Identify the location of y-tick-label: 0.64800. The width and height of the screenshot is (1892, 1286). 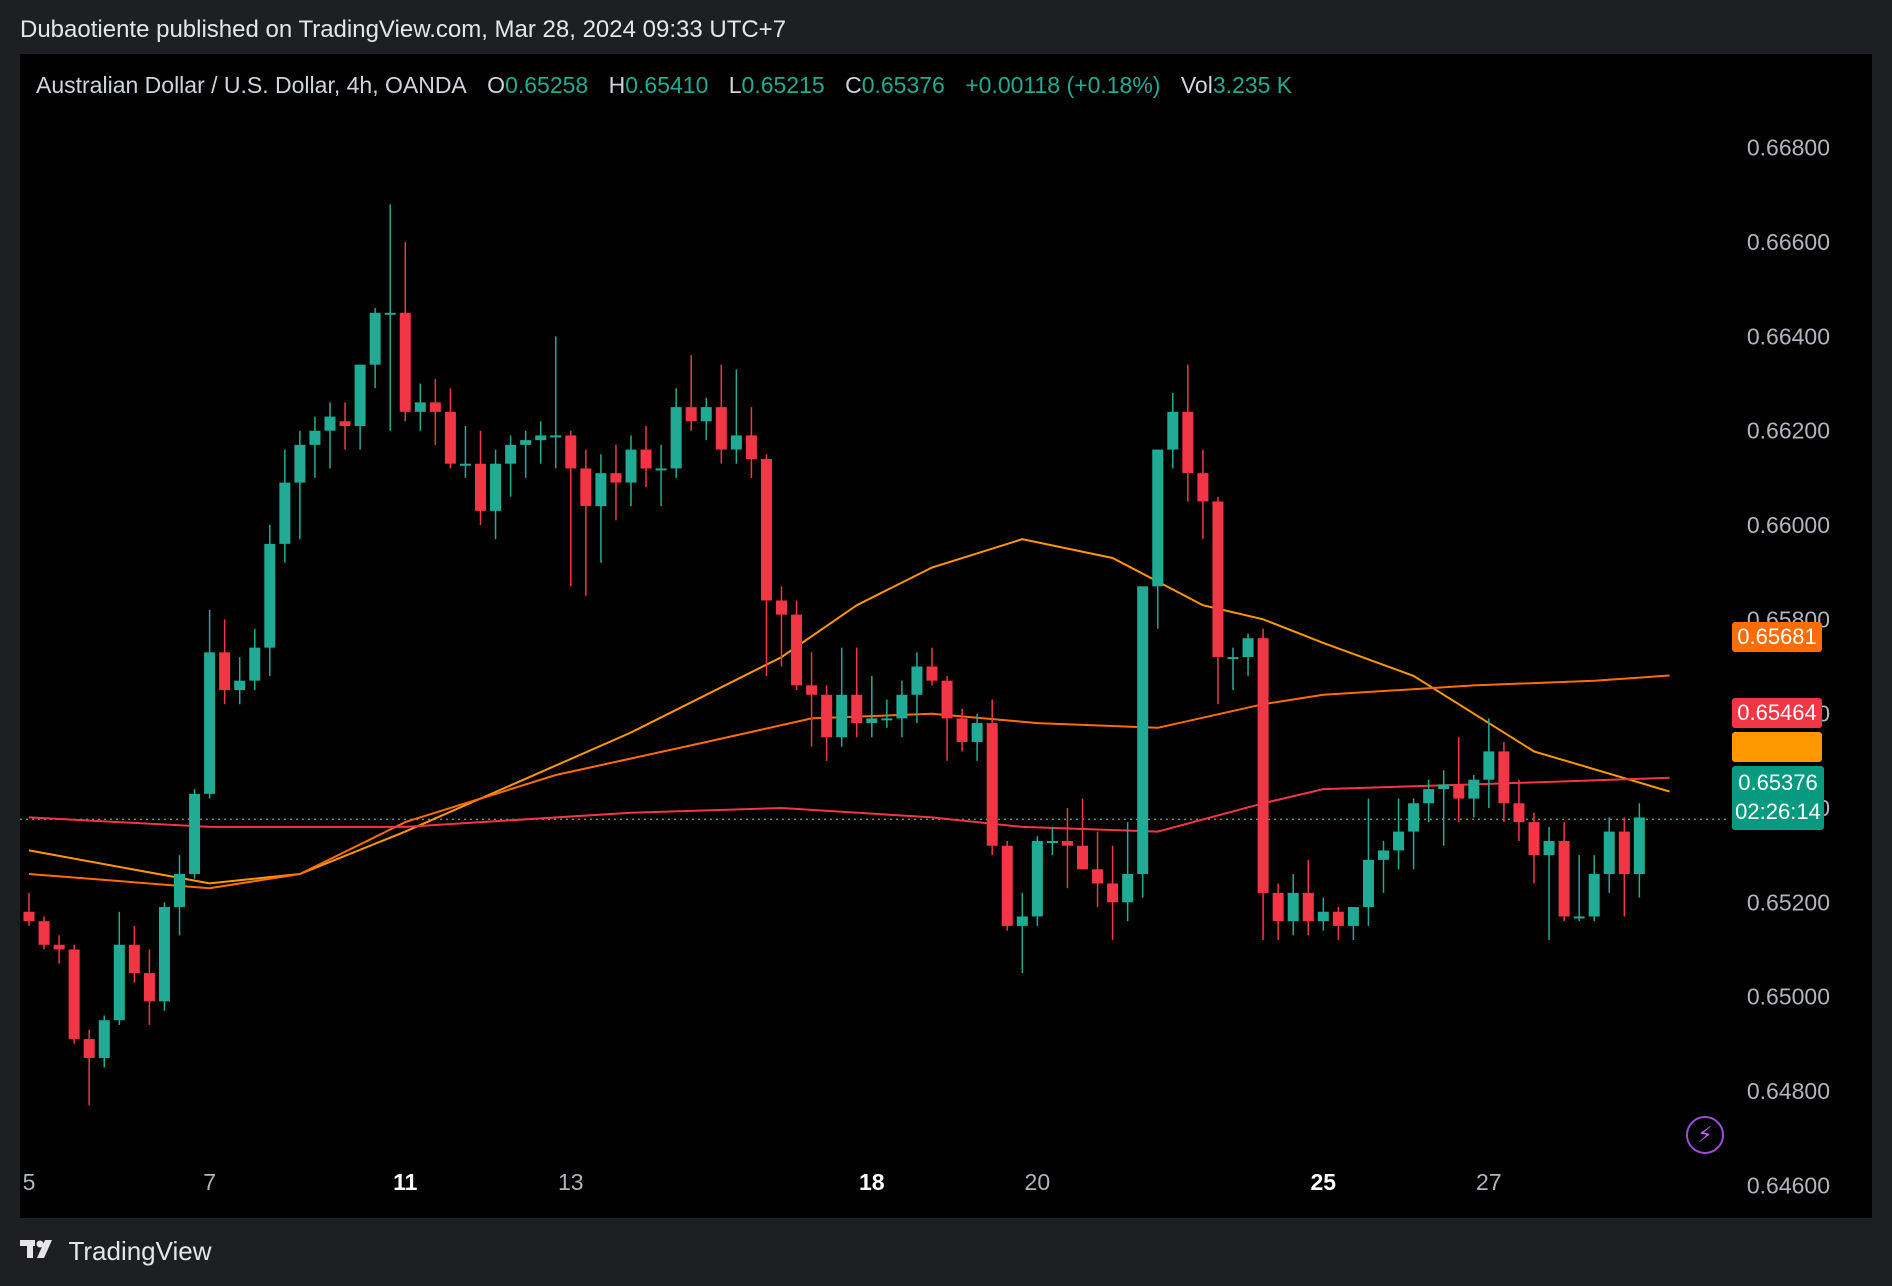
(1788, 1091).